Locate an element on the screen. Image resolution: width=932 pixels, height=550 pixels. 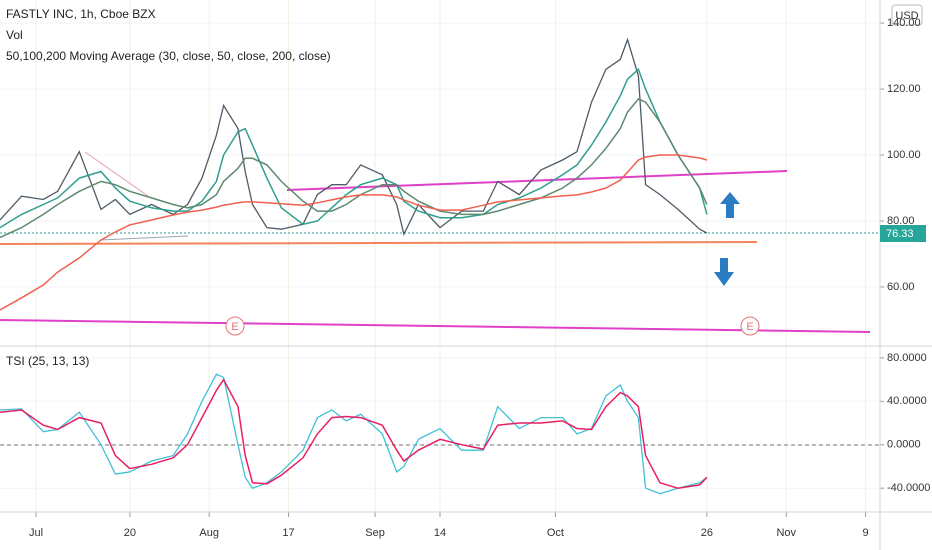
y-tick-label: 80.0000 is located at coordinates (907, 358).